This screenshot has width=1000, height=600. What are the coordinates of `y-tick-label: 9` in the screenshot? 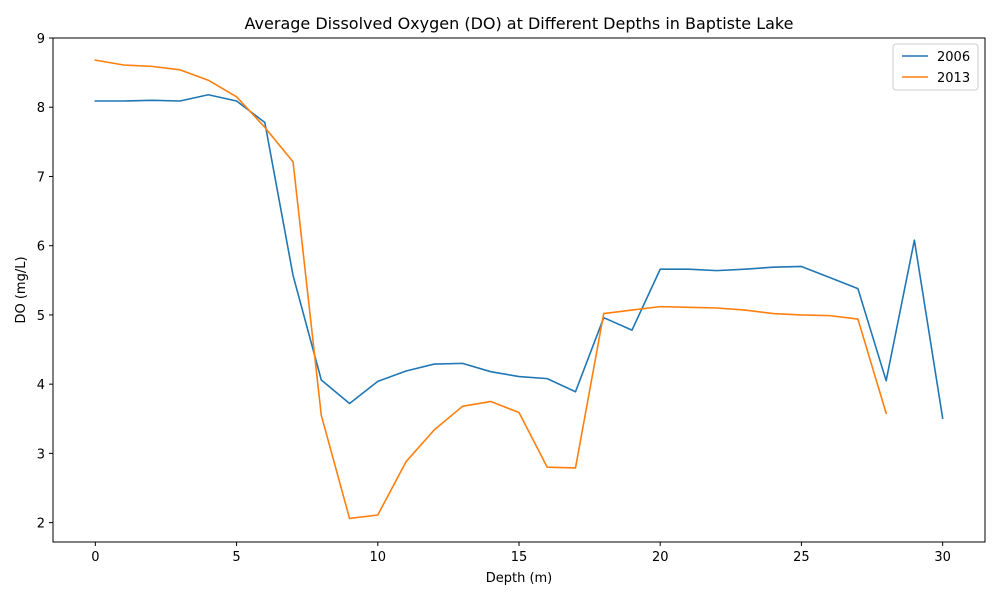 It's located at (41, 39).